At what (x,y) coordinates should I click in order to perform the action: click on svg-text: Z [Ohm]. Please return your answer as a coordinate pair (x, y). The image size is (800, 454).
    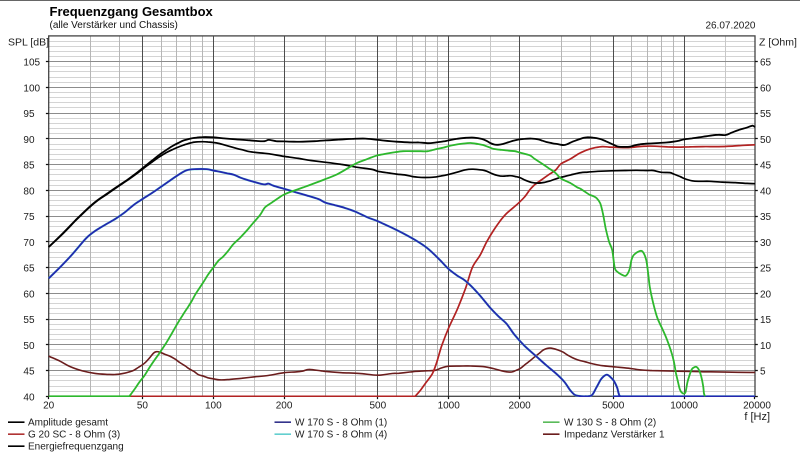
    Looking at the image, I should click on (778, 43).